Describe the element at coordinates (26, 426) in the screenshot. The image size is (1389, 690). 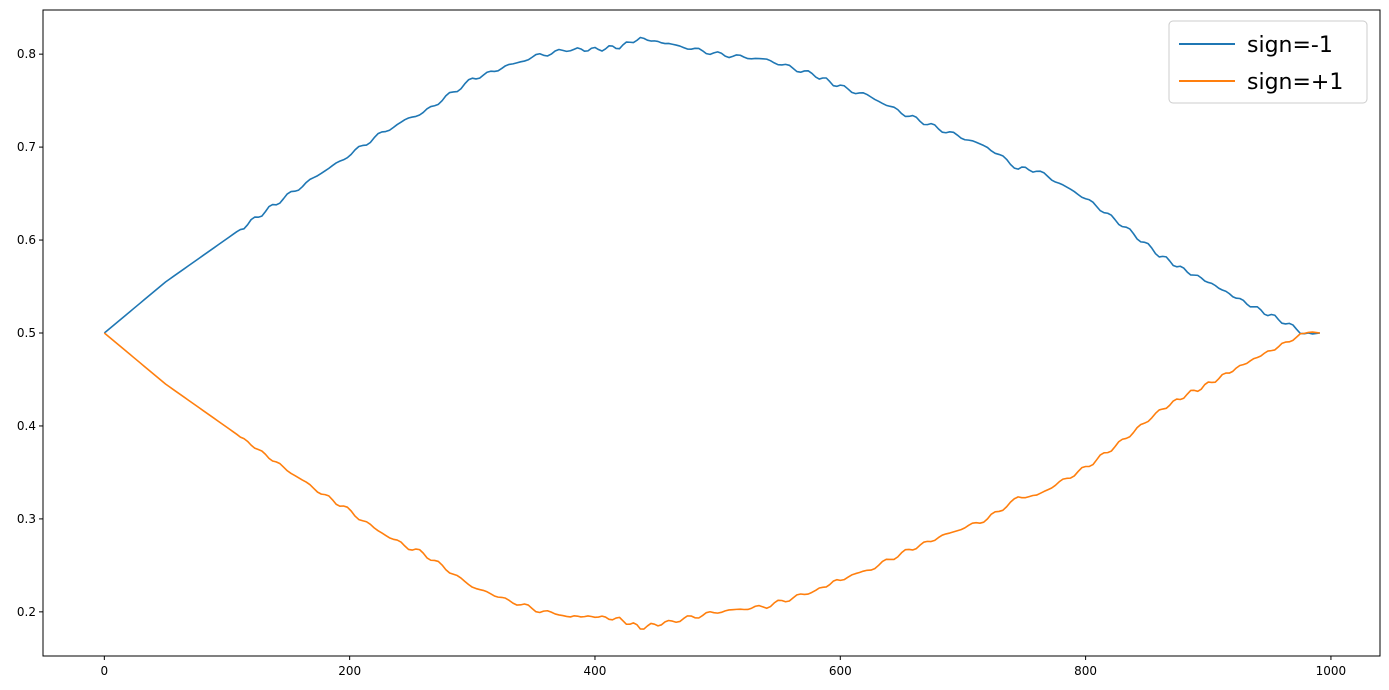
I see `y-tick-label: 0.4` at that location.